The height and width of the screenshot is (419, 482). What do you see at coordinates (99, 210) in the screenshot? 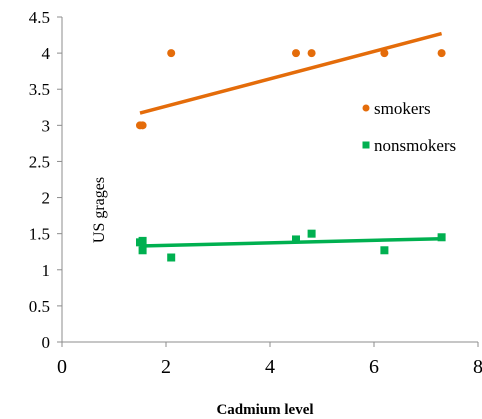
I see `y-axis-title: US grages` at bounding box center [99, 210].